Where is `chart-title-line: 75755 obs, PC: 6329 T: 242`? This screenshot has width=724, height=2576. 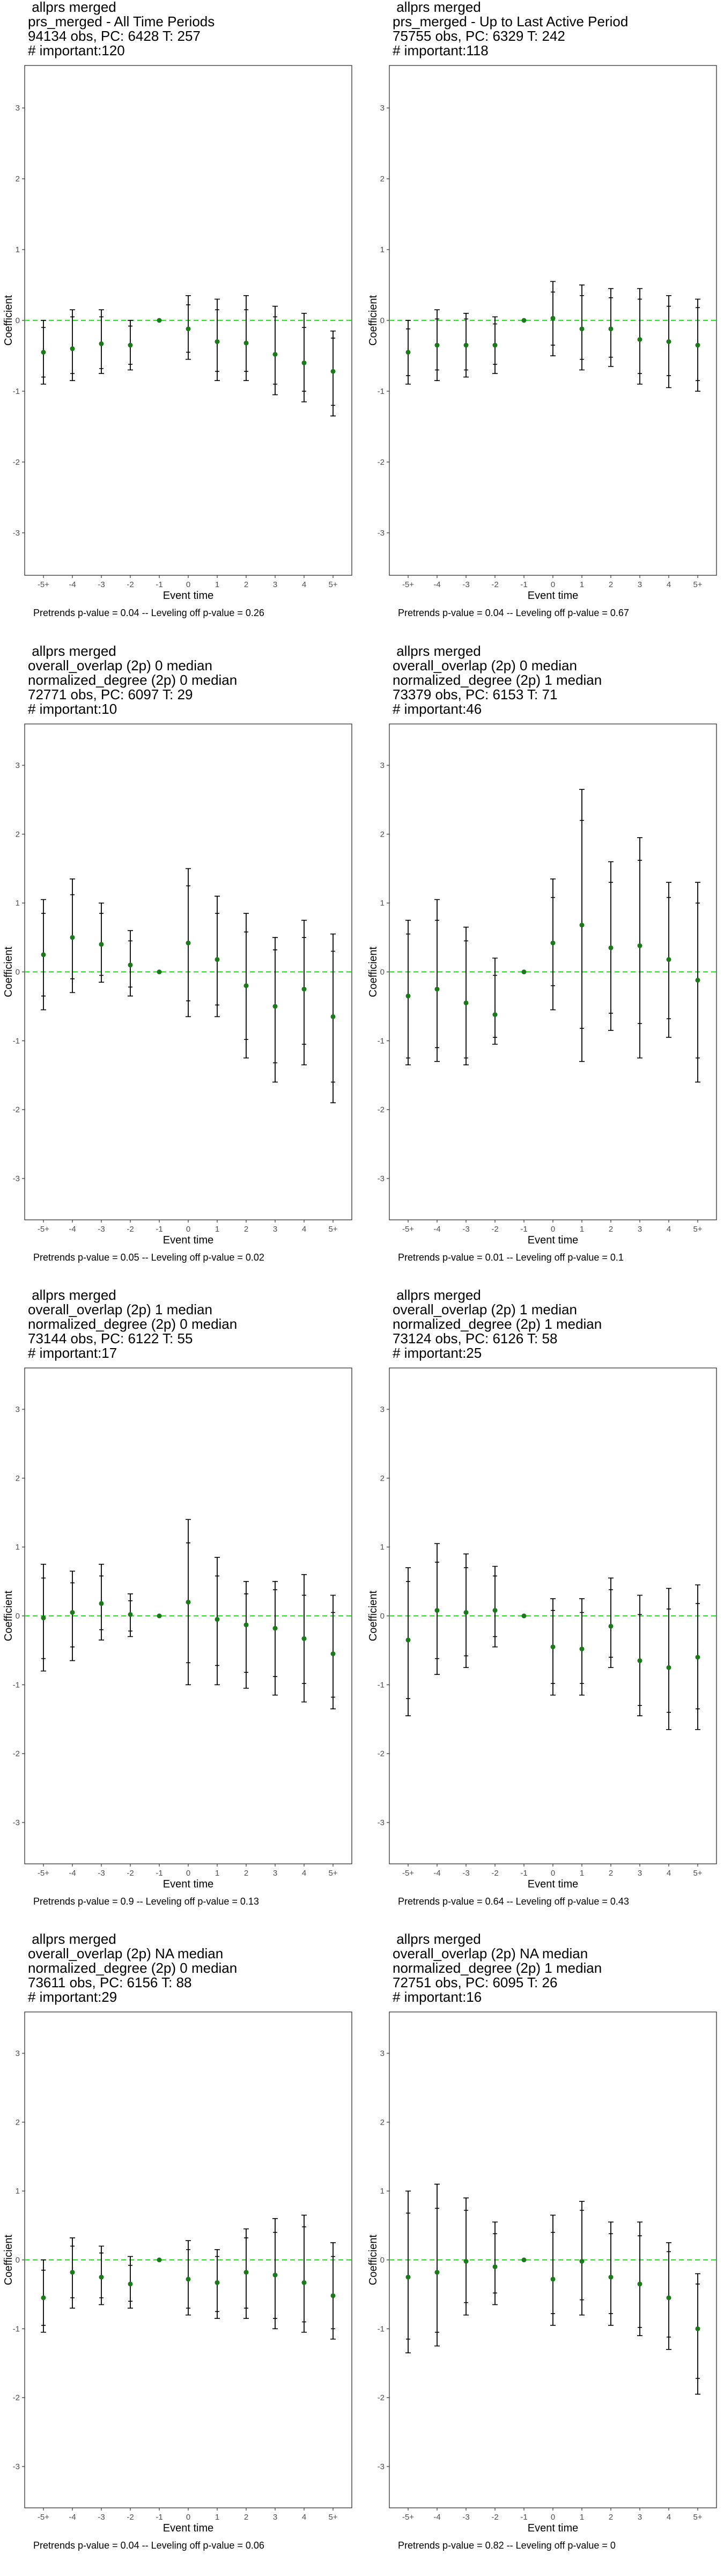
chart-title-line: 75755 obs, PC: 6329 T: 242 is located at coordinates (479, 36).